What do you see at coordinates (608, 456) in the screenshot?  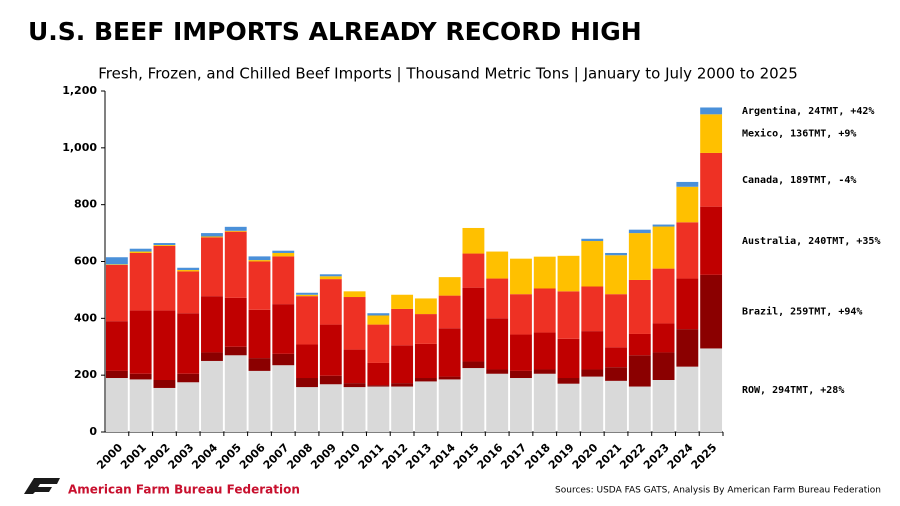 I see `x-tick-label: 2021` at bounding box center [608, 456].